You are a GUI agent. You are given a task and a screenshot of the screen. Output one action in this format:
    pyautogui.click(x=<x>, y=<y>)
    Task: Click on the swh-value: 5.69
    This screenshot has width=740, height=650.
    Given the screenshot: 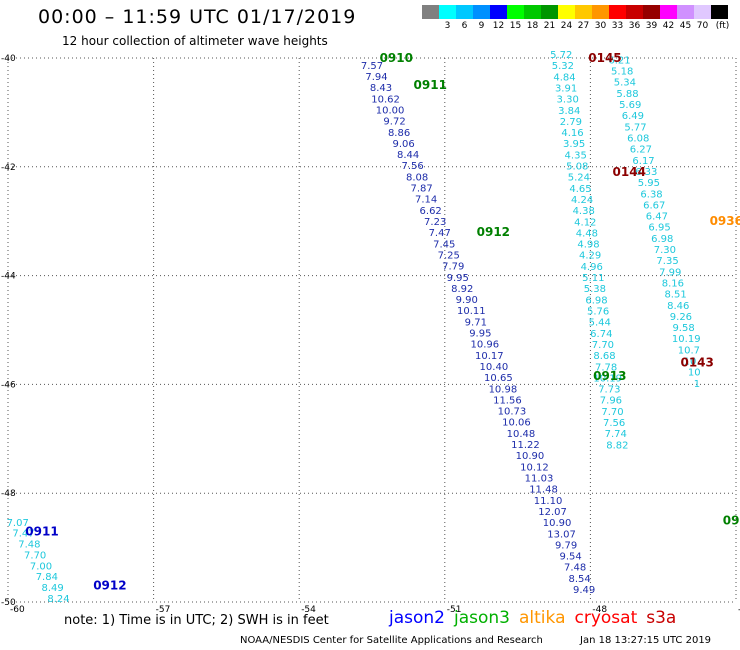 What is the action you would take?
    pyautogui.click(x=630, y=105)
    